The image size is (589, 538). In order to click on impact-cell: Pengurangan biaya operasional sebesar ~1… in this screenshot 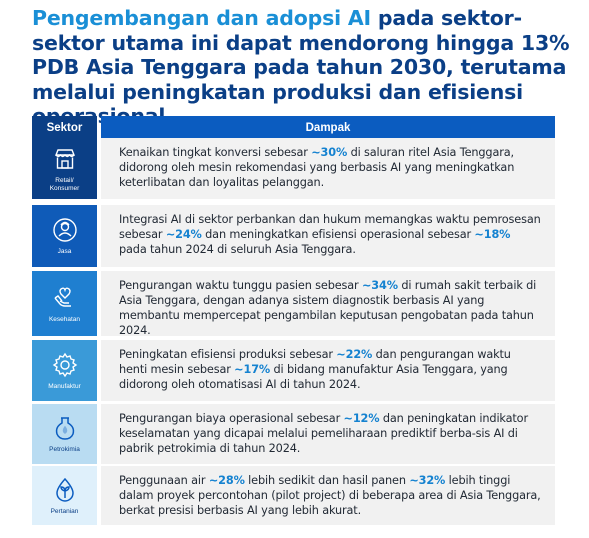, I will do `click(328, 434)`.